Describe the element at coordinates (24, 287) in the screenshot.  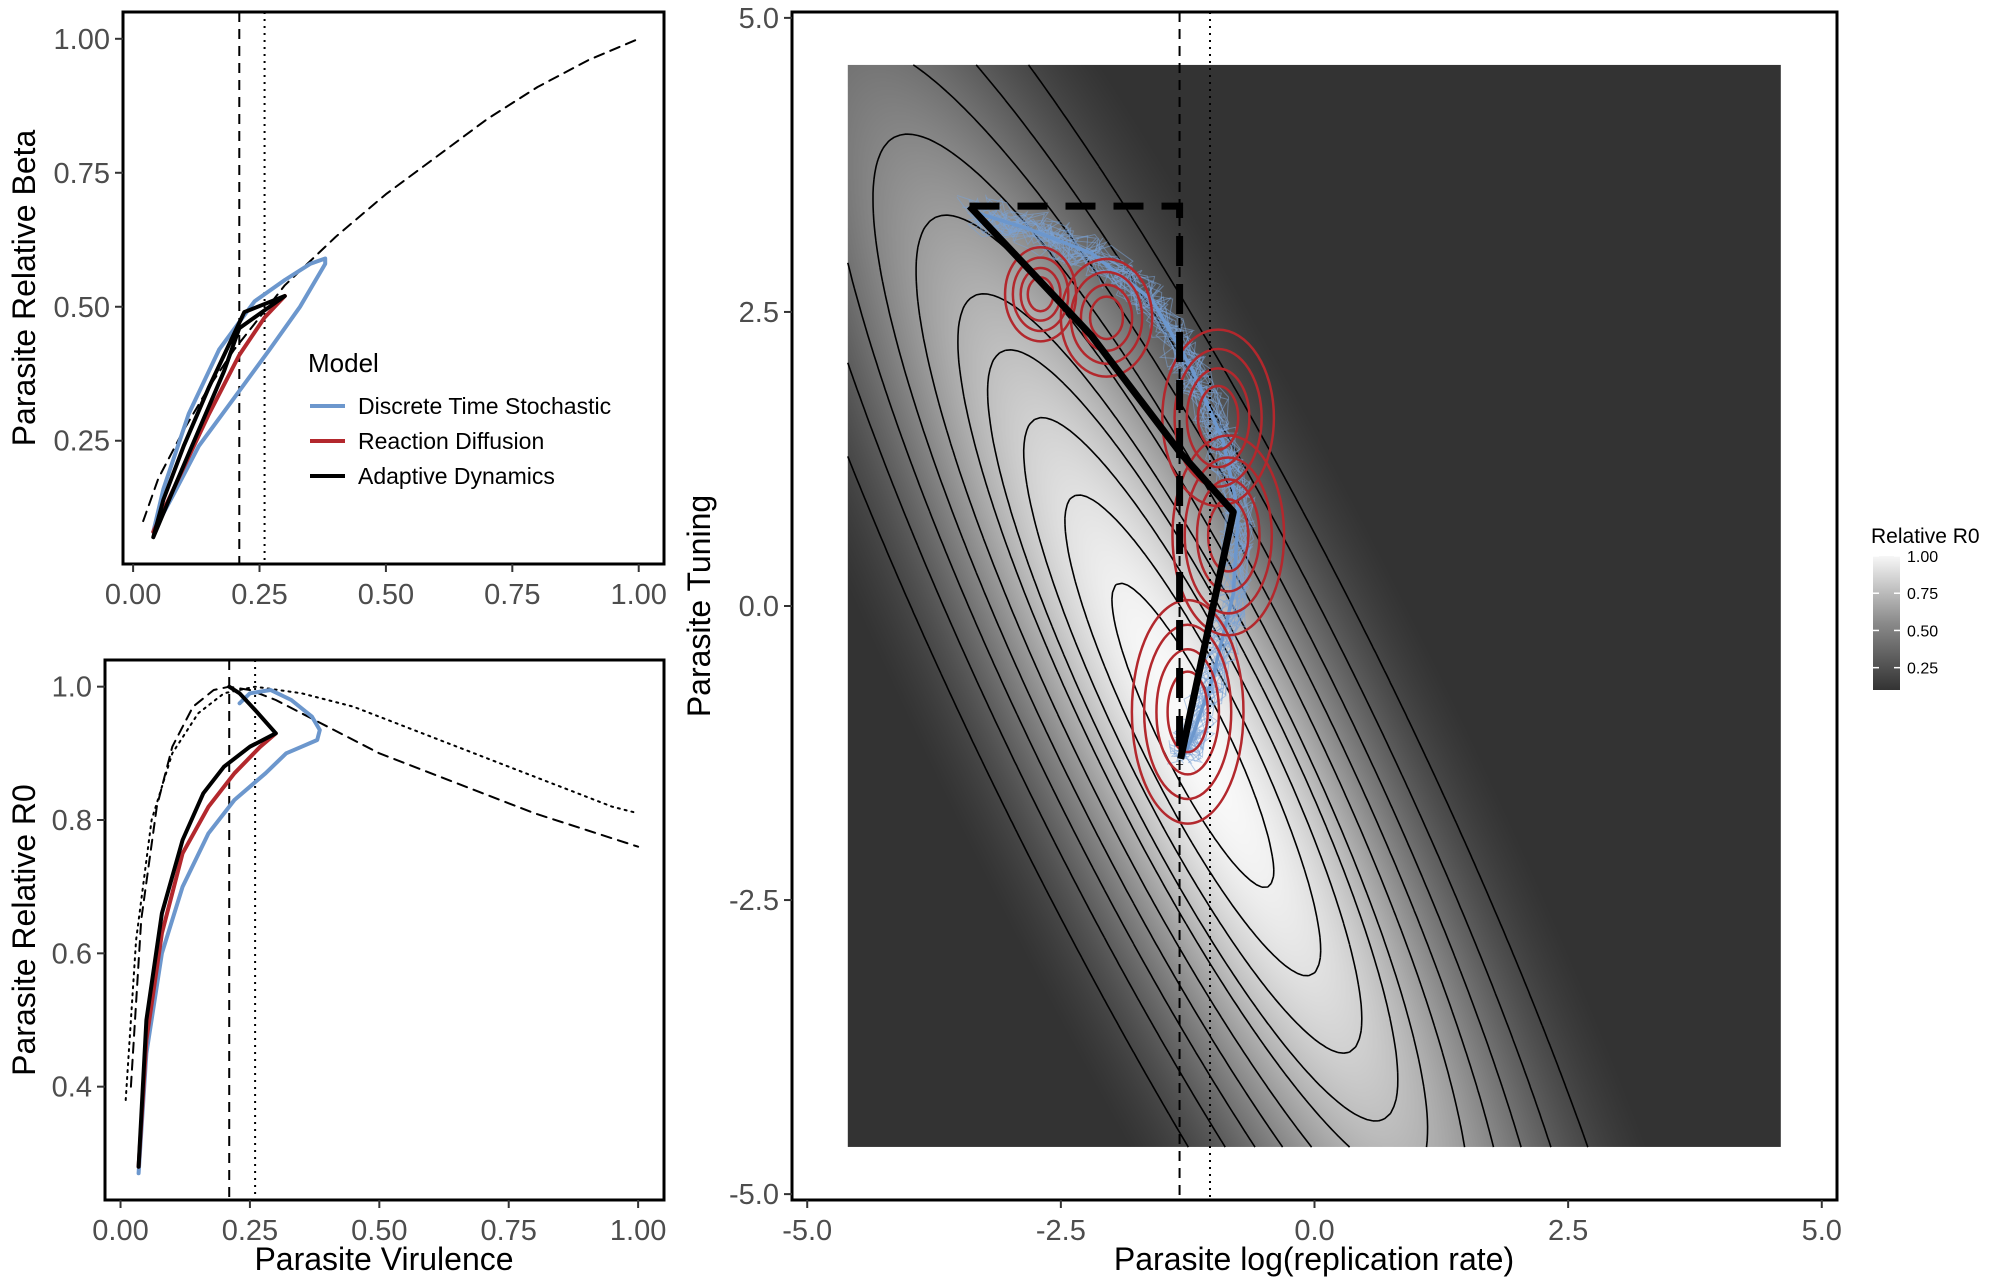
I see `beta-y-axis-title: Parasite Relative Beta` at that location.